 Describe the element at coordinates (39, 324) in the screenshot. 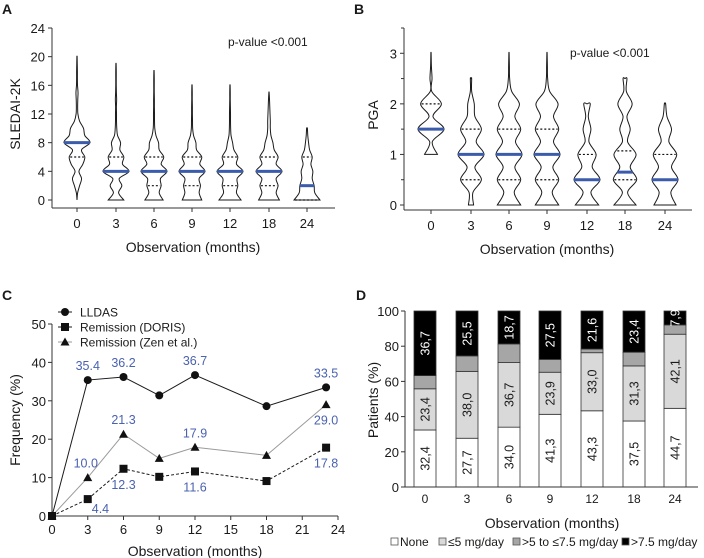

I see `y-tick-label: 50` at that location.